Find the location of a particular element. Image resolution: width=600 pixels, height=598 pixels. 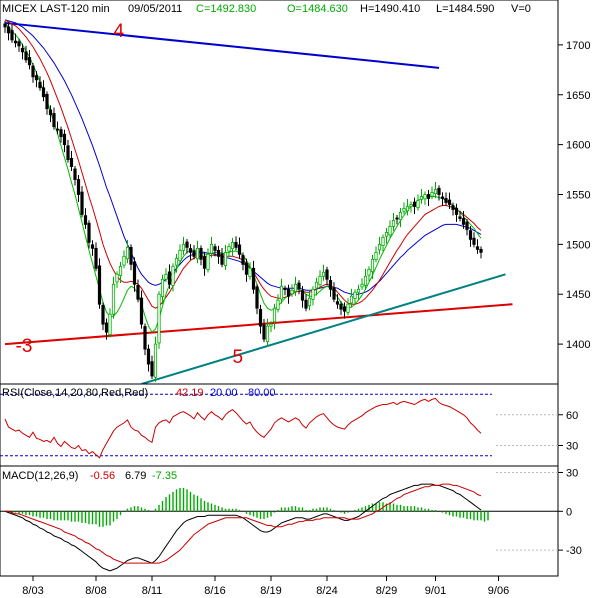

wave-label: 4 is located at coordinates (119, 31).